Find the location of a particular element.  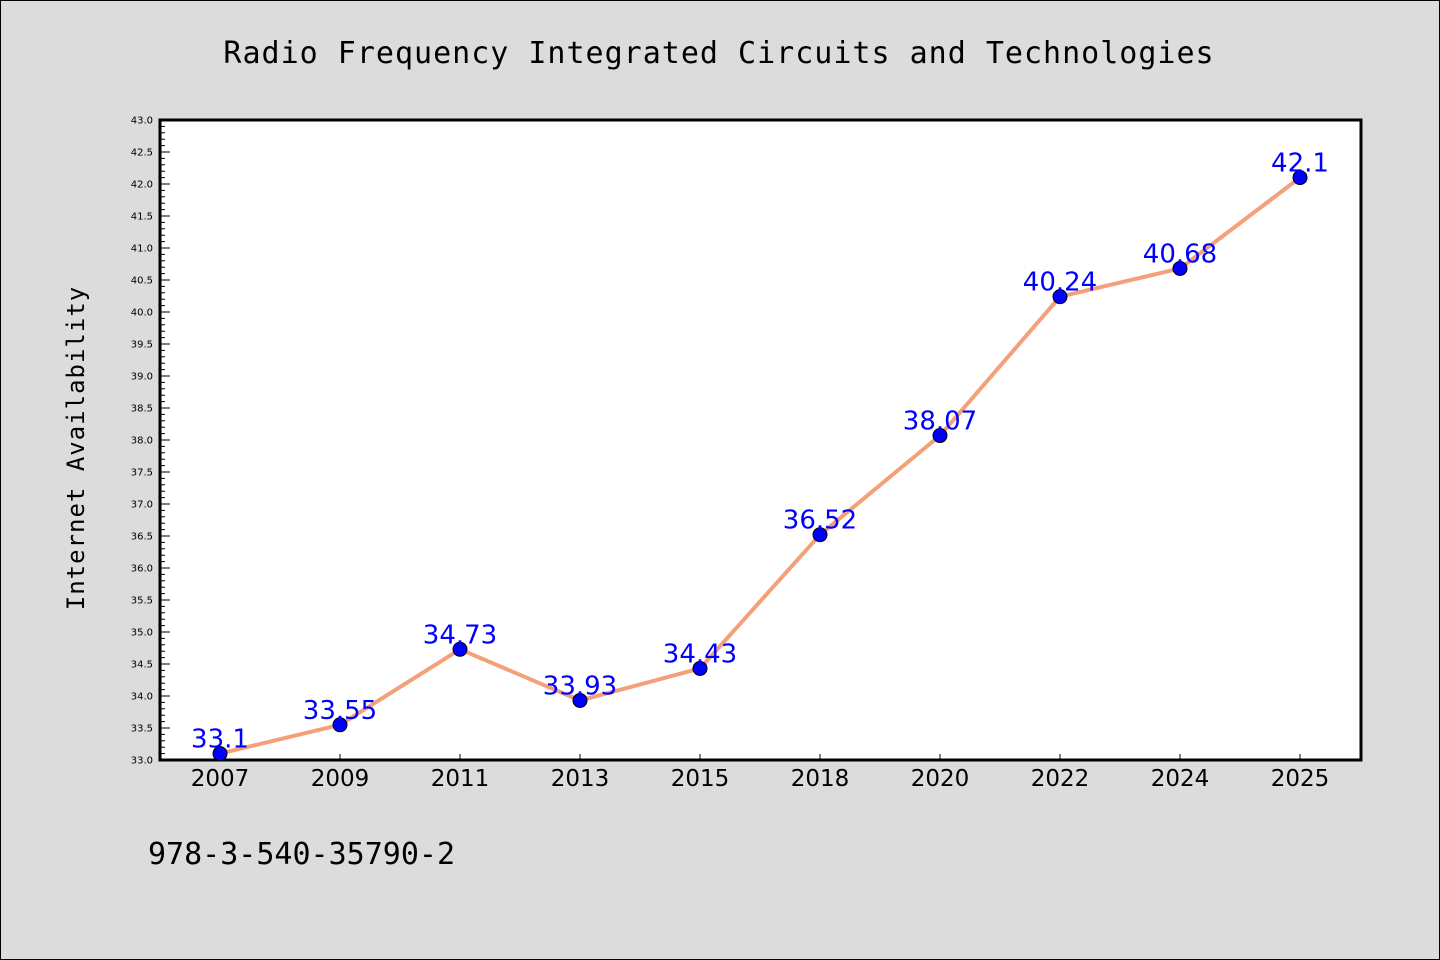

y-tick-label: 42.5 is located at coordinates (142, 153).